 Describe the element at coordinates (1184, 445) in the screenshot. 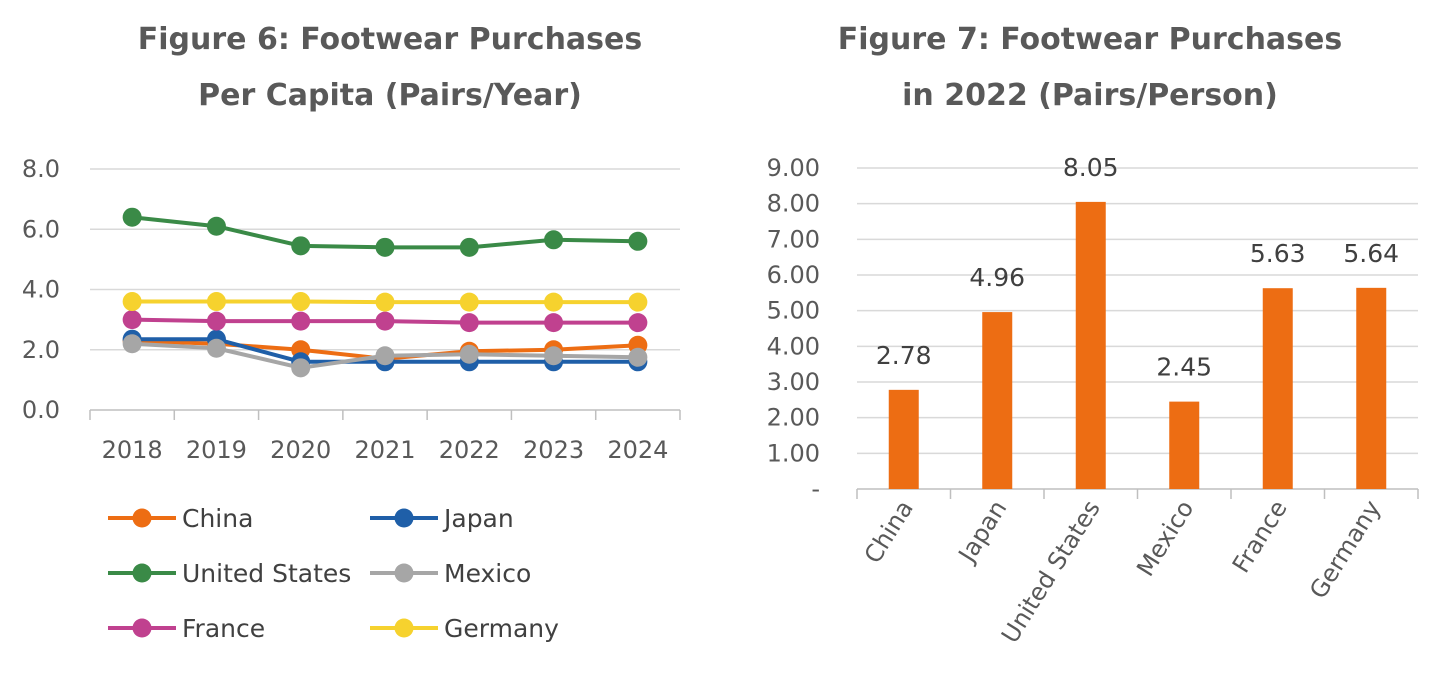

I see `bar-mexico` at that location.